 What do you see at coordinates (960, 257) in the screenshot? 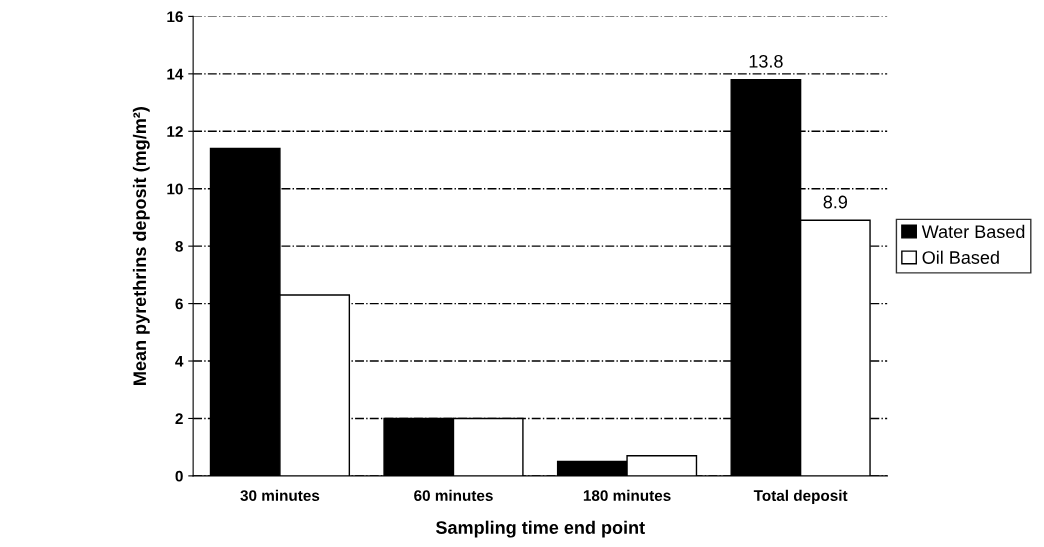
I see `legend-label: Oil Based` at bounding box center [960, 257].